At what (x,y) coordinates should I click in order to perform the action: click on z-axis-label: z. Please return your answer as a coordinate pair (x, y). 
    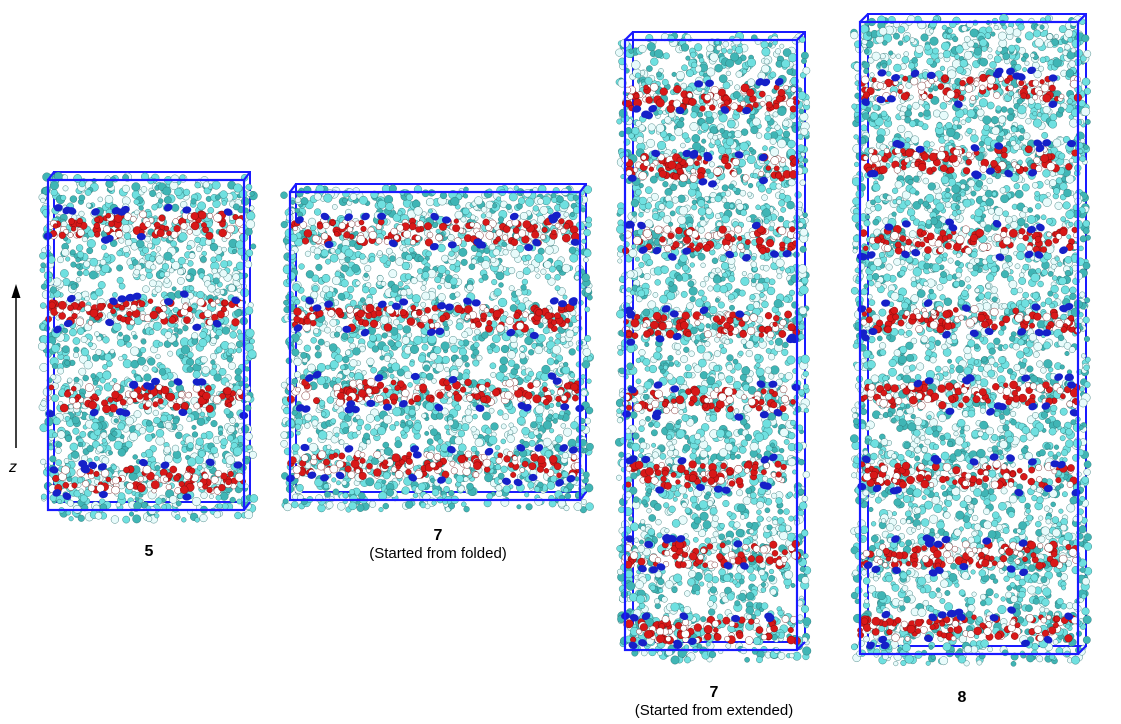
    Looking at the image, I should click on (13, 467).